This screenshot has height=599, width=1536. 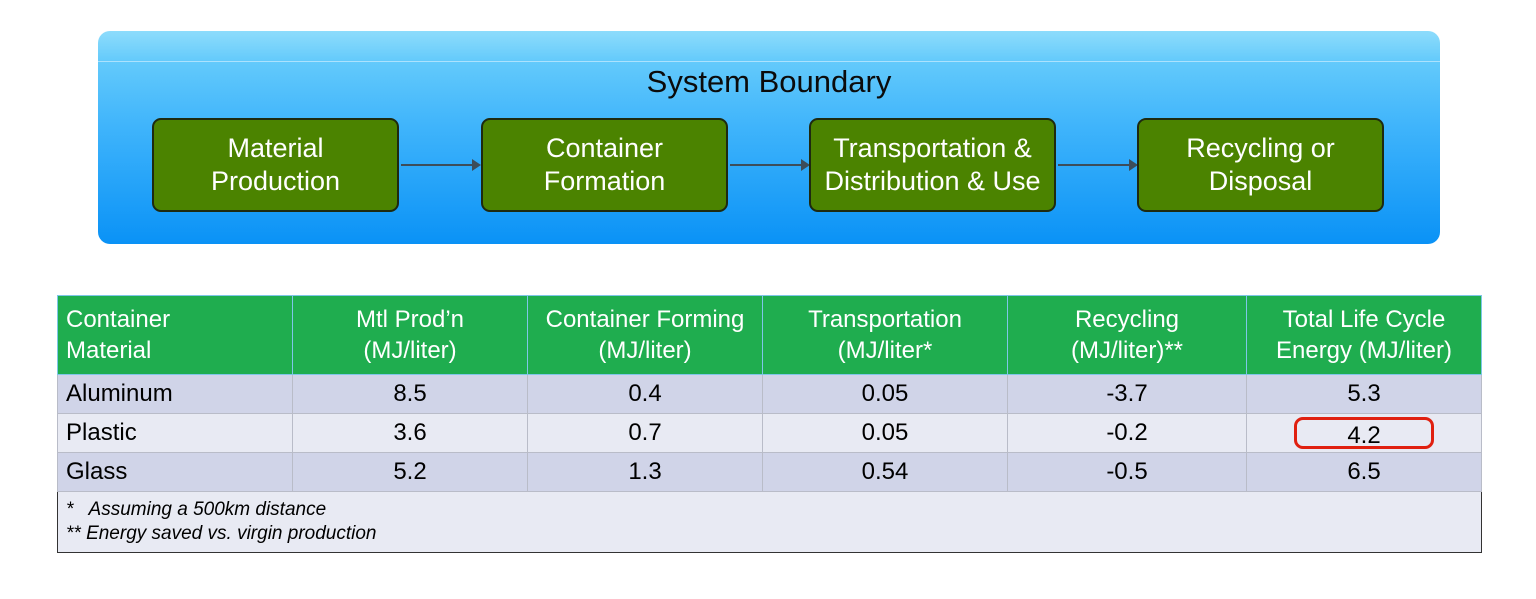 I want to click on cell-recycling: -0.5, so click(x=1127, y=472).